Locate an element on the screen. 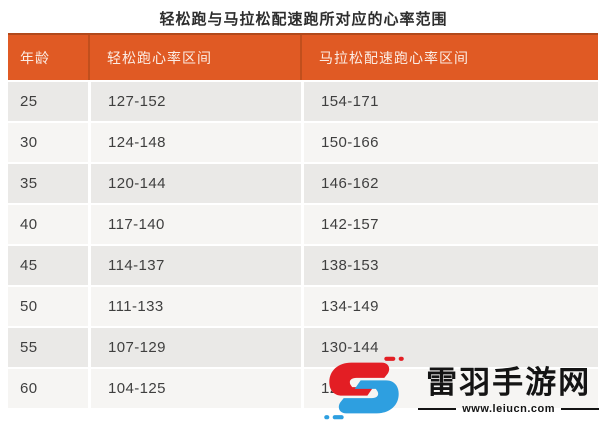  table-row: 25 127-152 154-171 is located at coordinates (303, 101).